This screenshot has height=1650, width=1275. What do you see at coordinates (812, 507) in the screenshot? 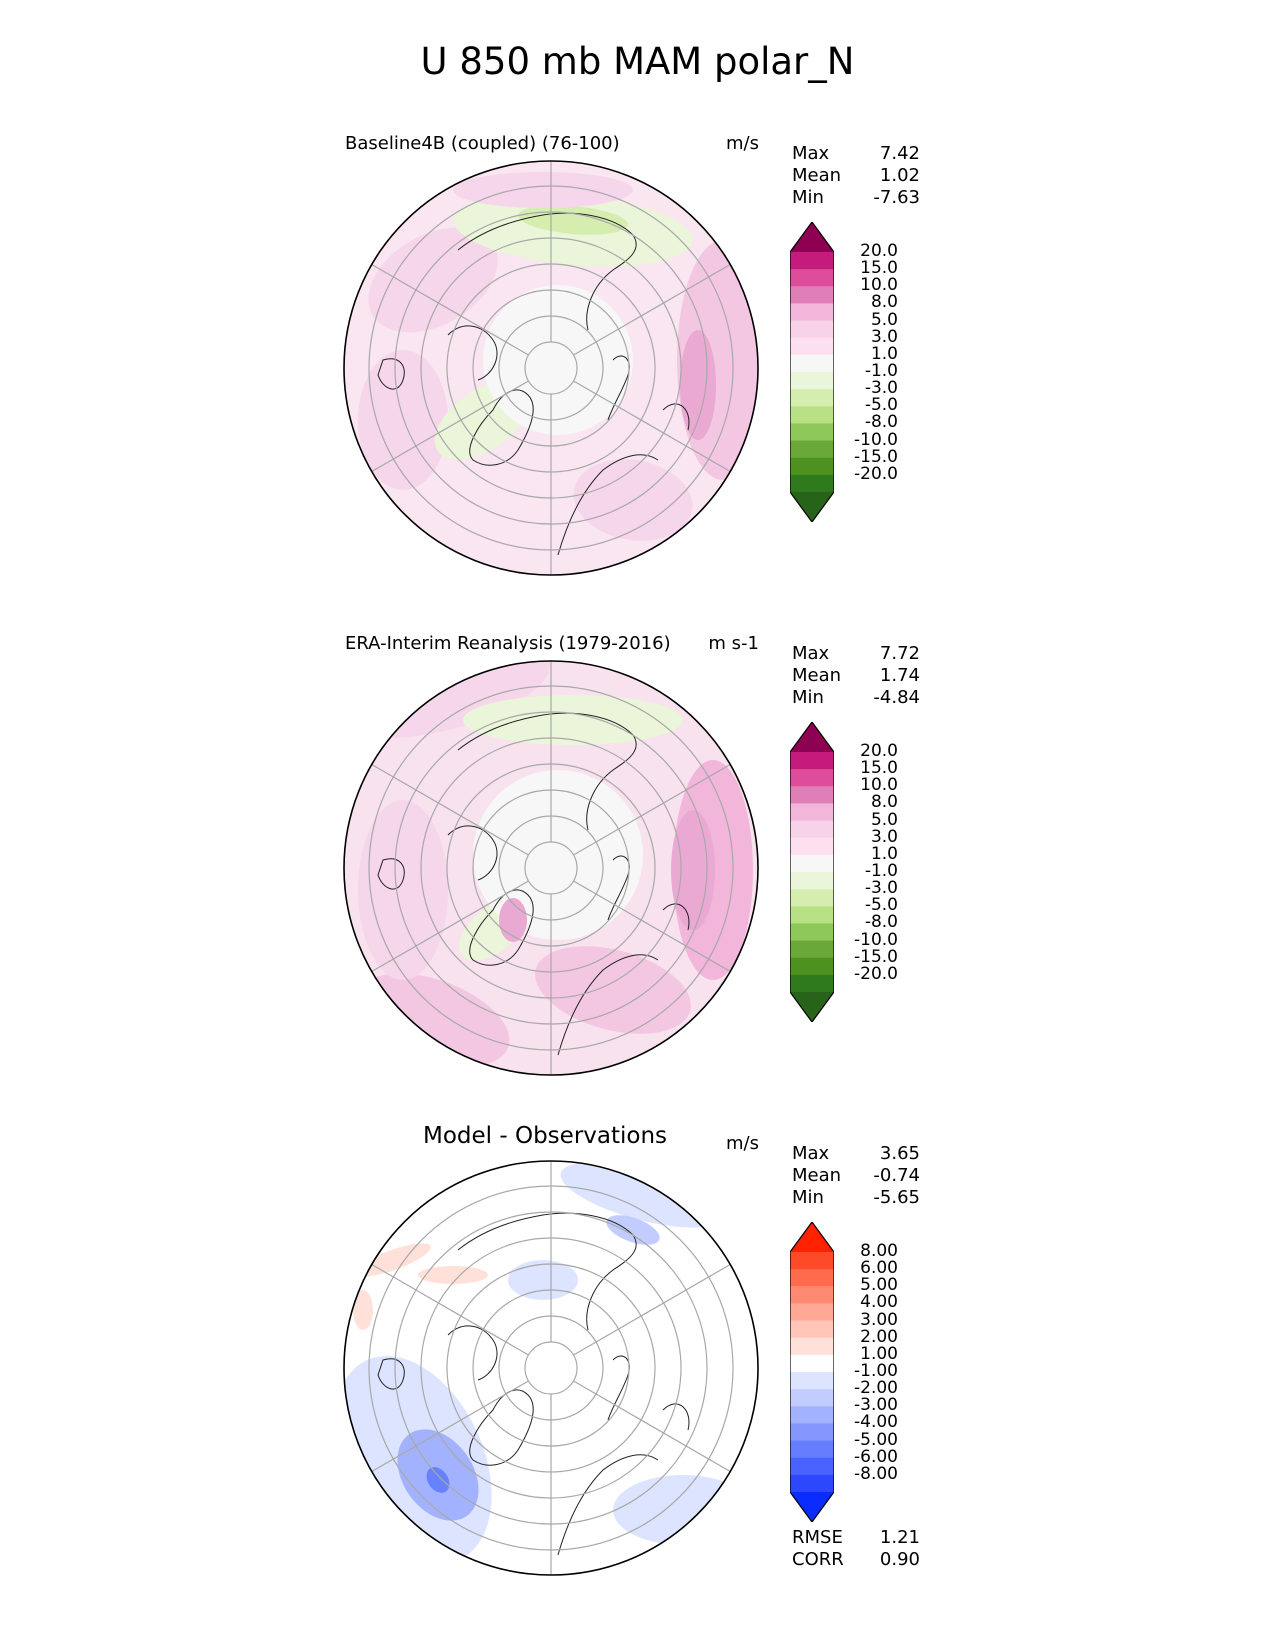
I see `colorbar-bottom-extend` at bounding box center [812, 507].